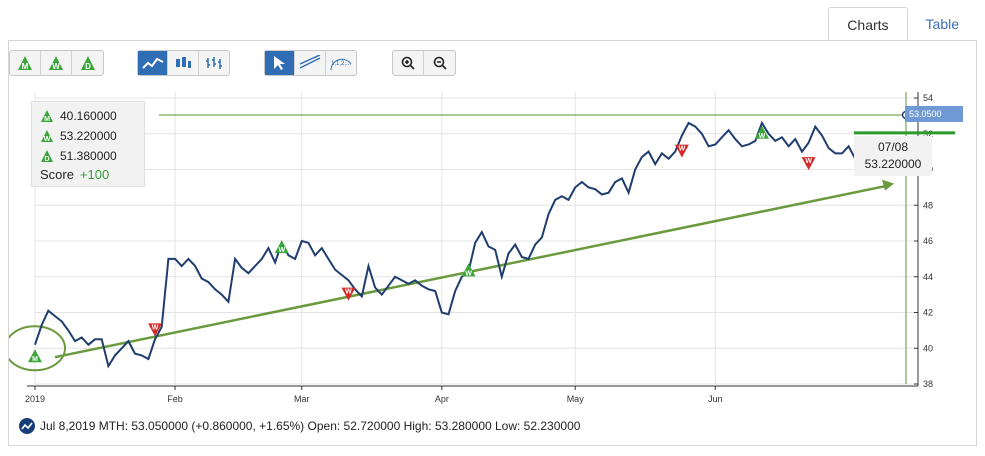 The image size is (985, 456). What do you see at coordinates (175, 399) in the screenshot?
I see `x-tick-label: Feb` at bounding box center [175, 399].